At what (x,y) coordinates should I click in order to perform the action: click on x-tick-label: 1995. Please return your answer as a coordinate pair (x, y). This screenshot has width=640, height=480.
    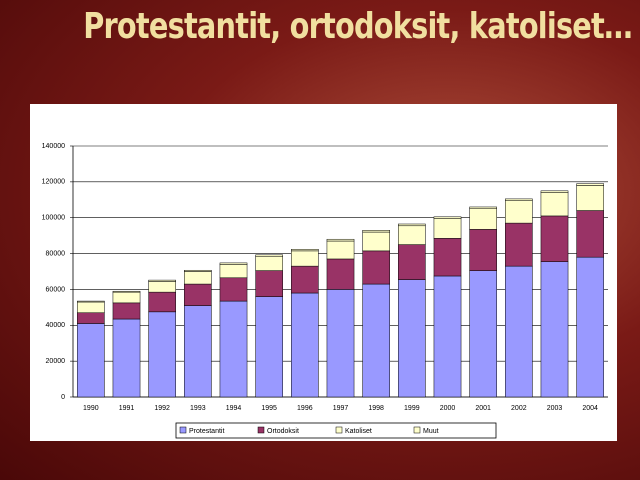
    Looking at the image, I should click on (269, 408).